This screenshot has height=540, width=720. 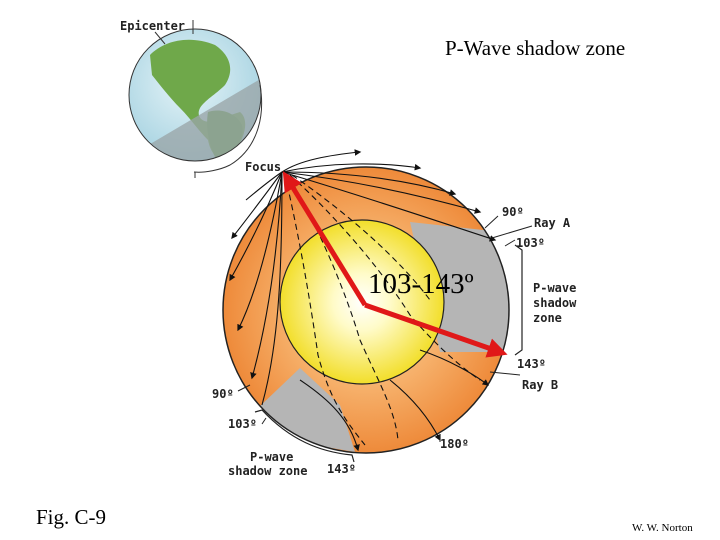 I want to click on label-90-right: 90º, so click(x=513, y=212).